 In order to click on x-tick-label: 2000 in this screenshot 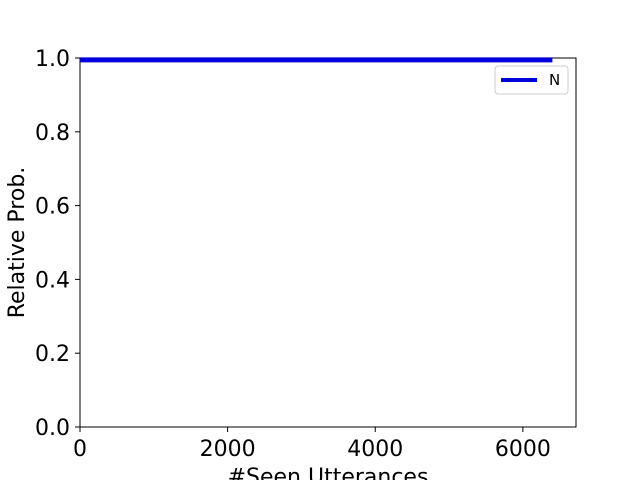, I will do `click(228, 449)`.